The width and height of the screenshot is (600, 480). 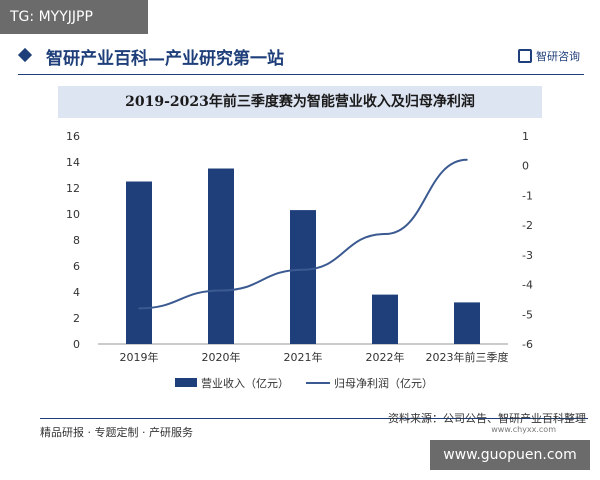 I want to click on page-title: 智研产业百科—产业研究第一站, so click(x=165, y=59).